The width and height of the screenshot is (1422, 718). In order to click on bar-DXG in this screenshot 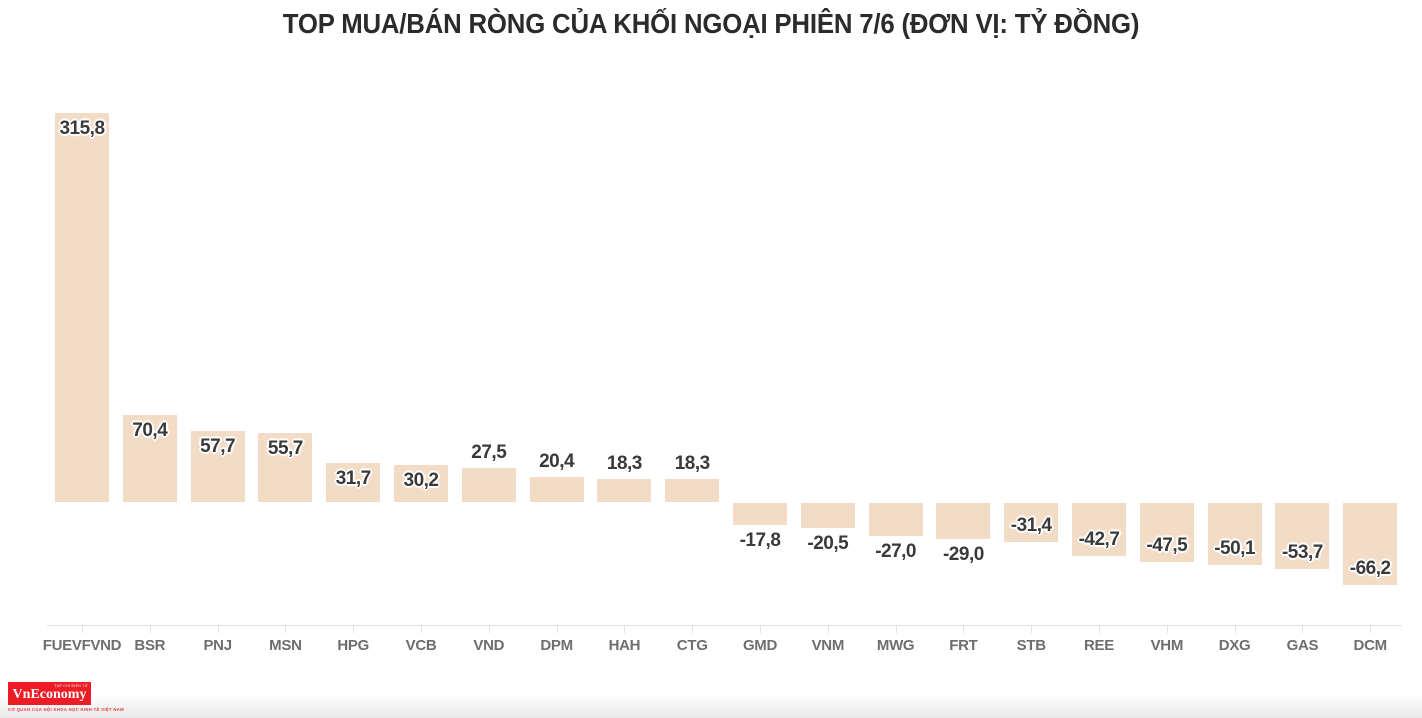, I will do `click(1234, 534)`.